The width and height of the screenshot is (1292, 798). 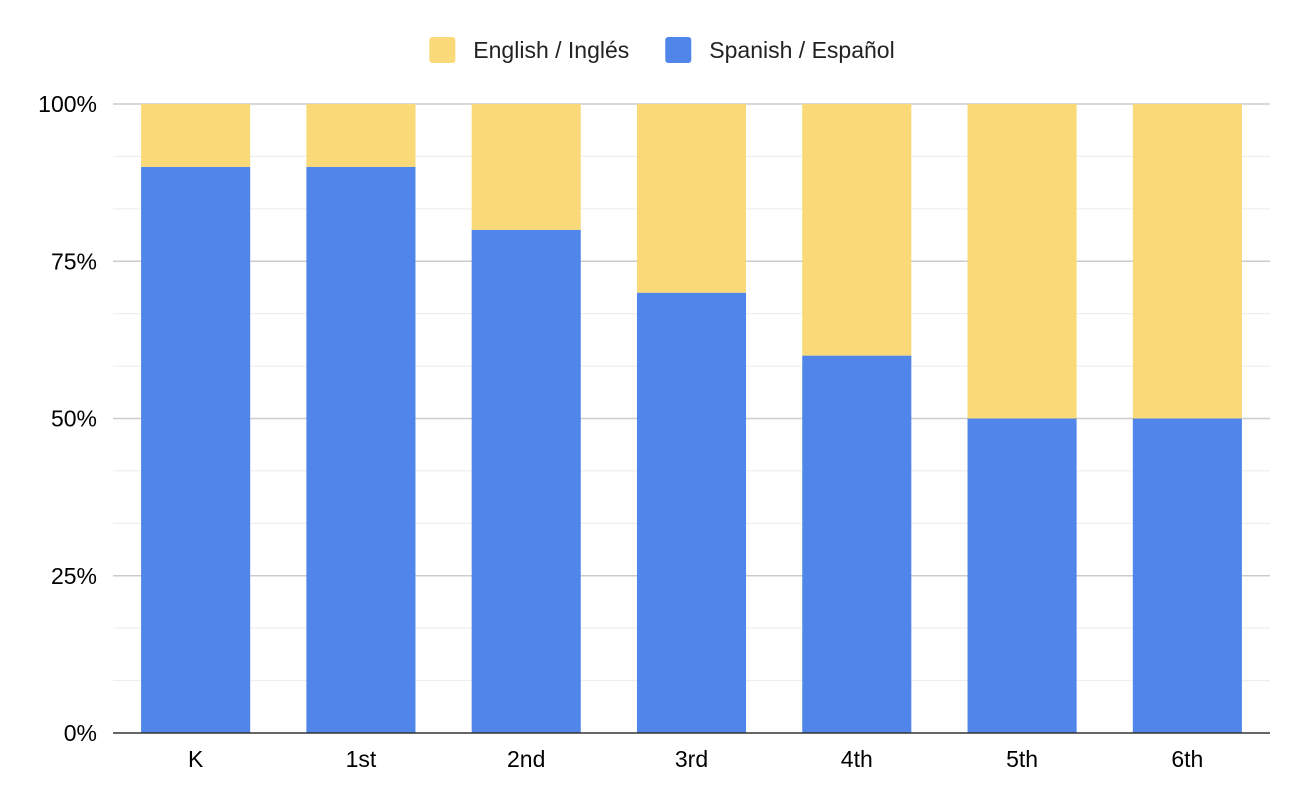 What do you see at coordinates (801, 50) in the screenshot?
I see `legend-label: Spanish / Español` at bounding box center [801, 50].